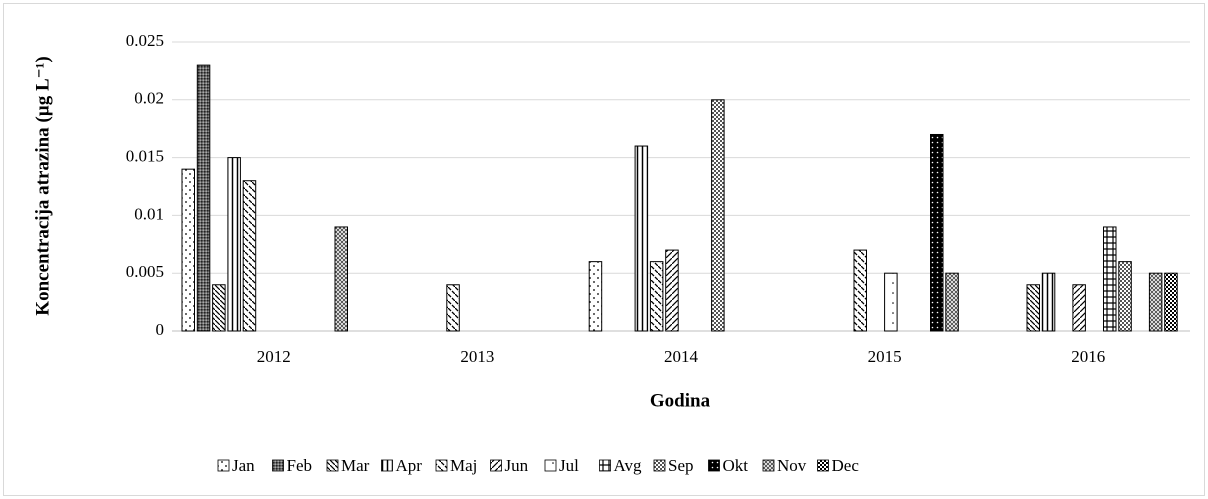 The height and width of the screenshot is (499, 1208). Describe the element at coordinates (243, 465) in the screenshot. I see `legend-label: Jan` at that location.